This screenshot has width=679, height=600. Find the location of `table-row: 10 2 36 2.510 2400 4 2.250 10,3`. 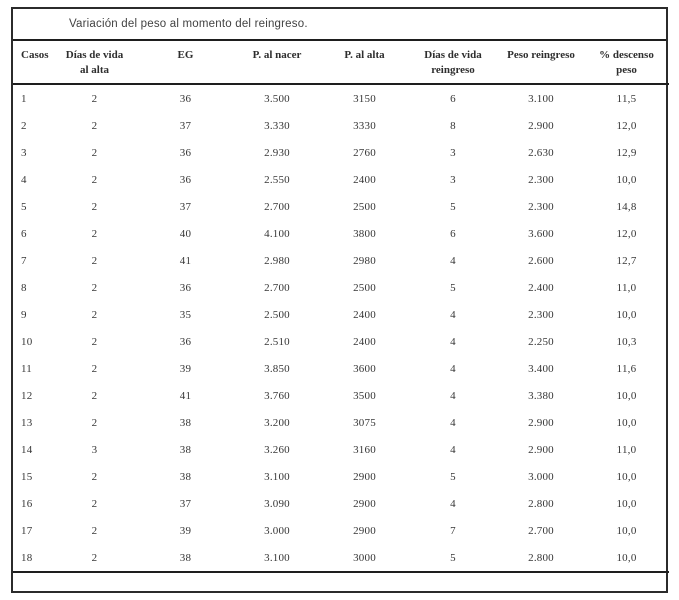

table-row: 10 2 36 2.510 2400 4 2.250 10,3 is located at coordinates (341, 341).